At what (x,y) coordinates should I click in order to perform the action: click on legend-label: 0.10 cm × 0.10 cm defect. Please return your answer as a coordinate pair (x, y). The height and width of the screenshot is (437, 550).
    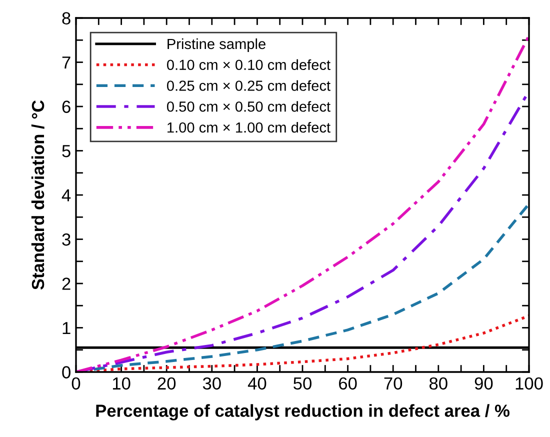
    Looking at the image, I should click on (248, 64).